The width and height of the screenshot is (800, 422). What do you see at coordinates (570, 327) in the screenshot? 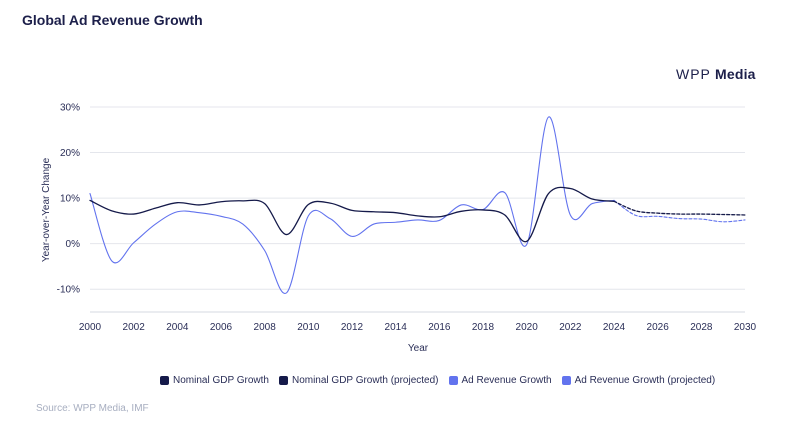
I see `x-tick-label: 2022` at bounding box center [570, 327].